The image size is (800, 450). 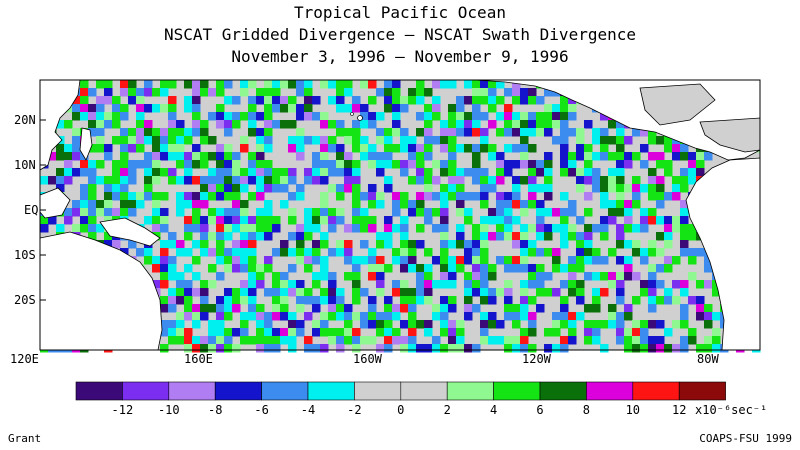 I want to click on colorbar-tick-label: -2, so click(x=354, y=410).